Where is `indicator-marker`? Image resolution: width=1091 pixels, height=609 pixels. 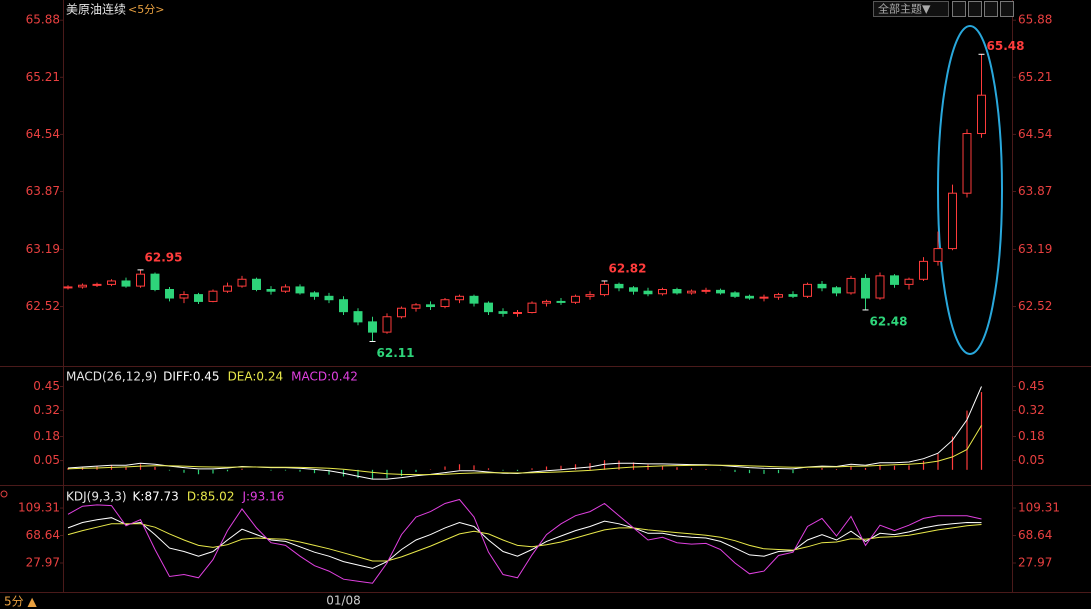
indicator-marker is located at coordinates (4, 494).